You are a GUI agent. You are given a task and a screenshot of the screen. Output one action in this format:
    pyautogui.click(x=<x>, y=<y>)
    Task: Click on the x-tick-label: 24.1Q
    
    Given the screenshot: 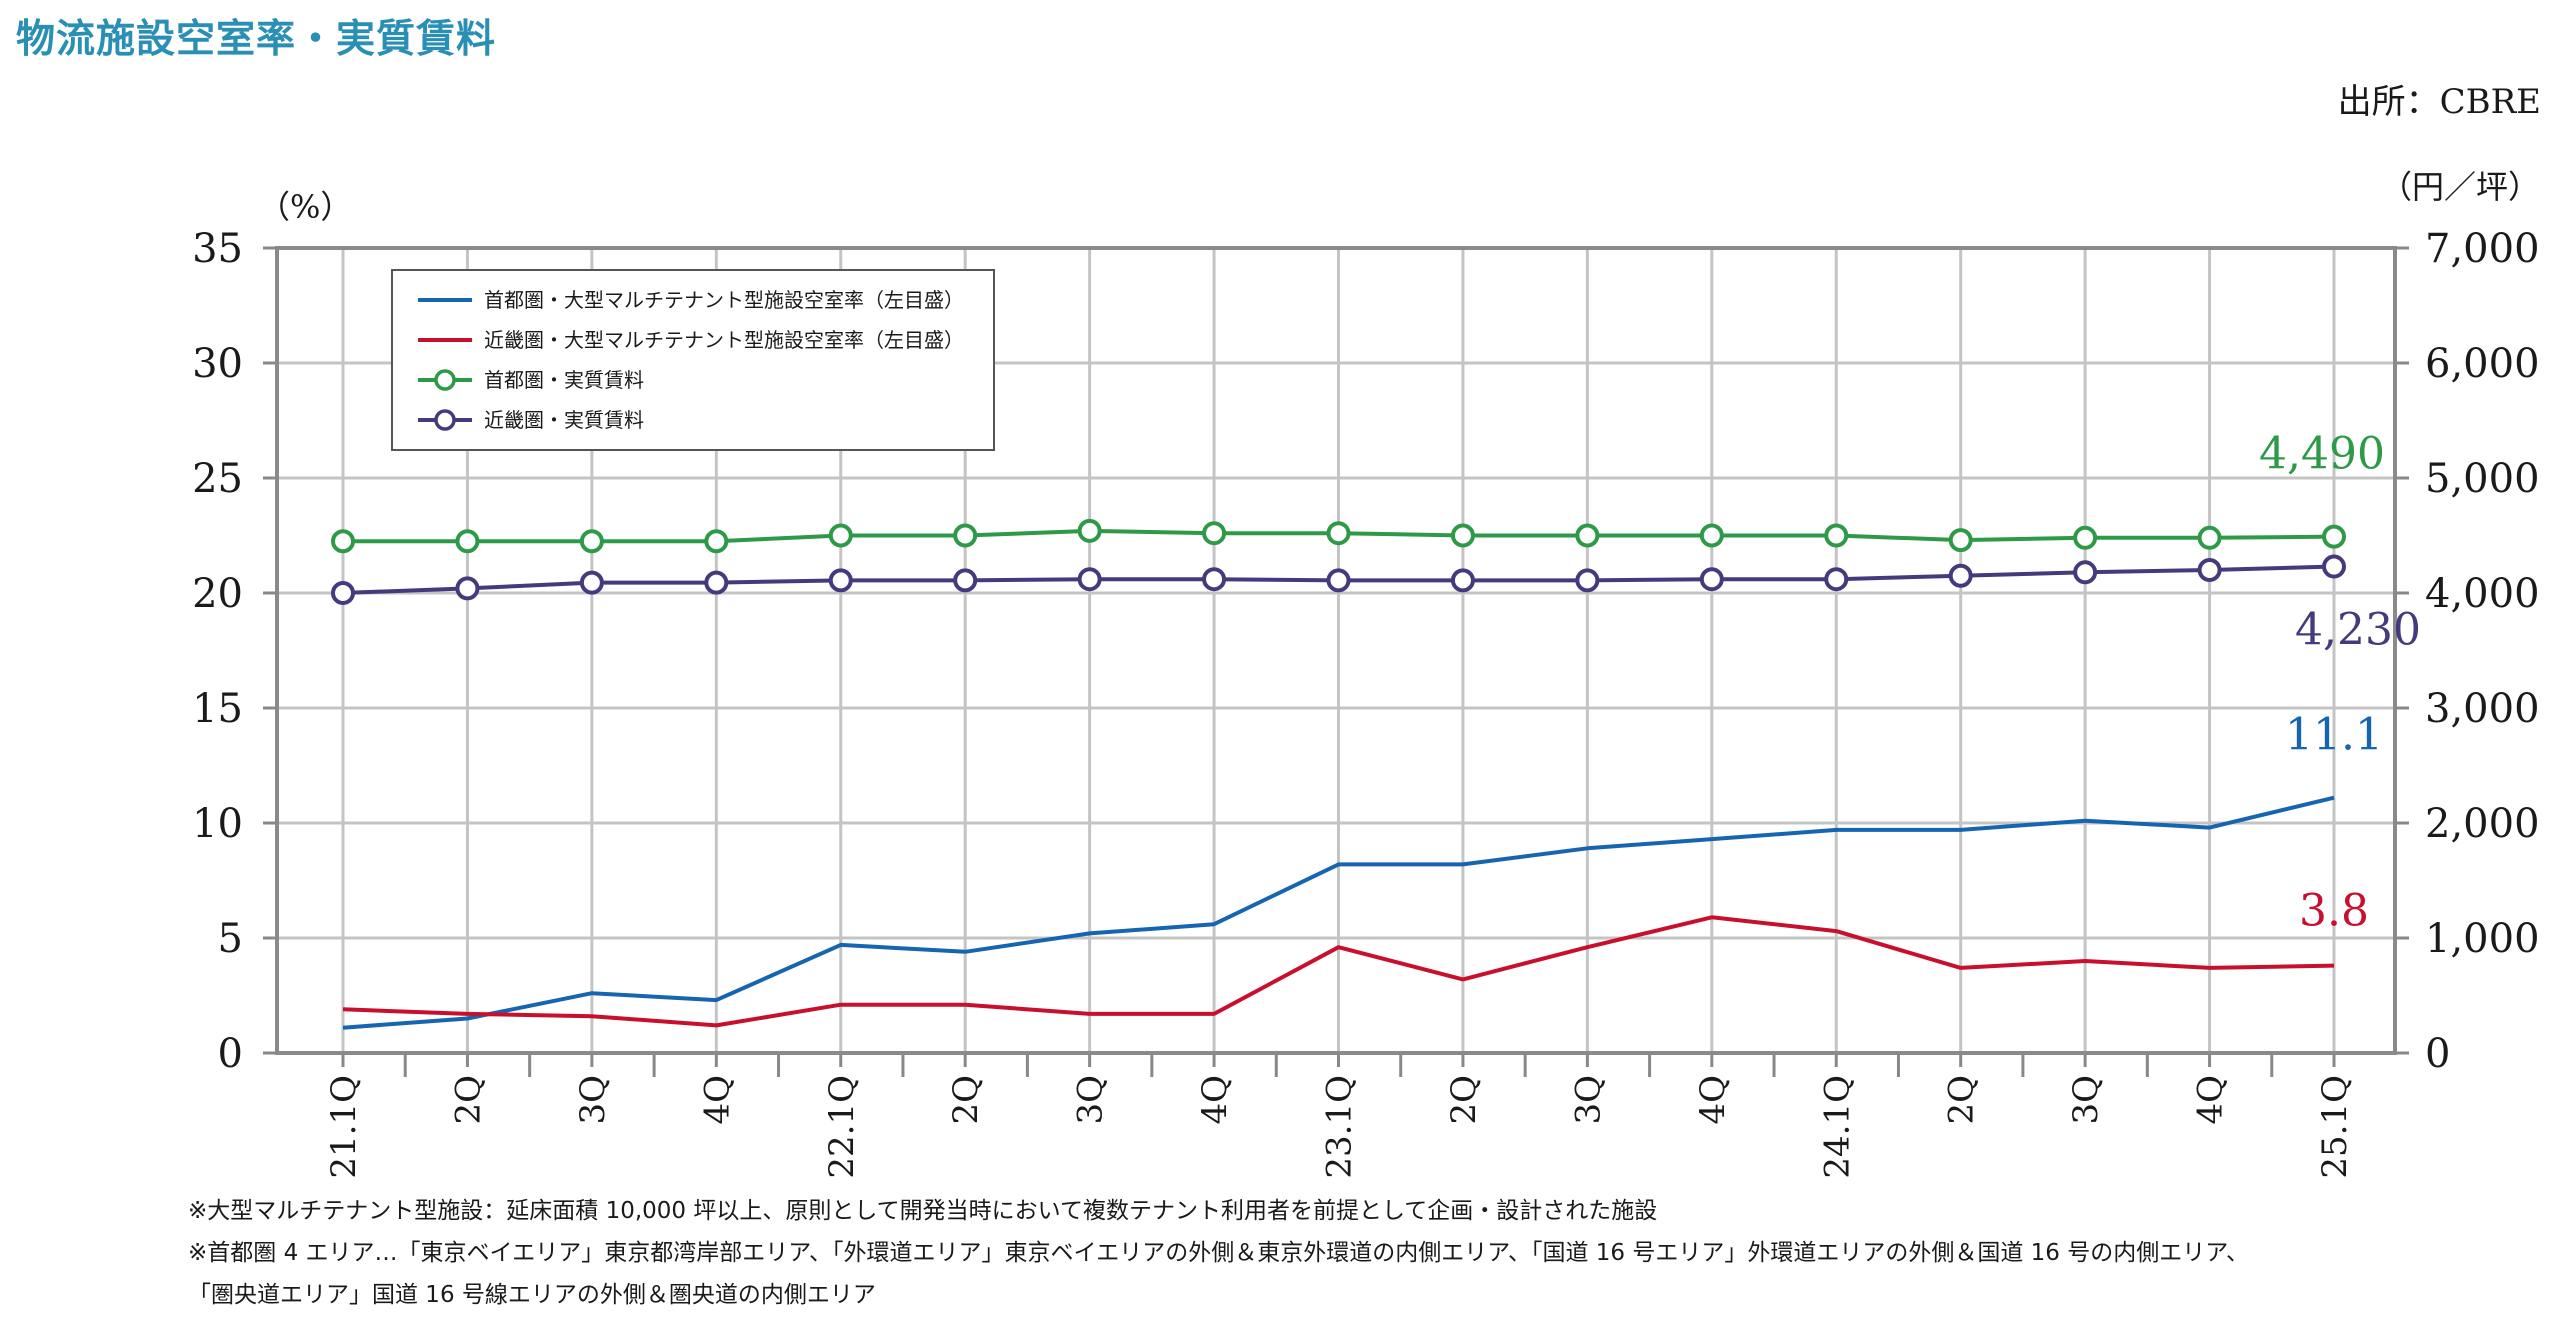 What is the action you would take?
    pyautogui.click(x=1837, y=1127)
    